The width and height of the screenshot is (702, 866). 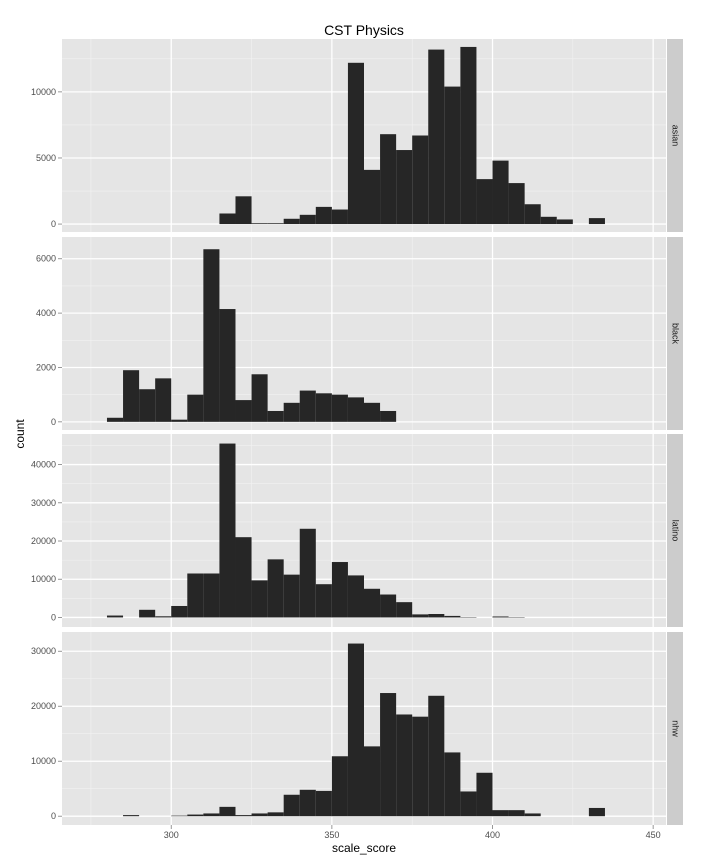 I want to click on y-tick-label: 6000, so click(x=46, y=259).